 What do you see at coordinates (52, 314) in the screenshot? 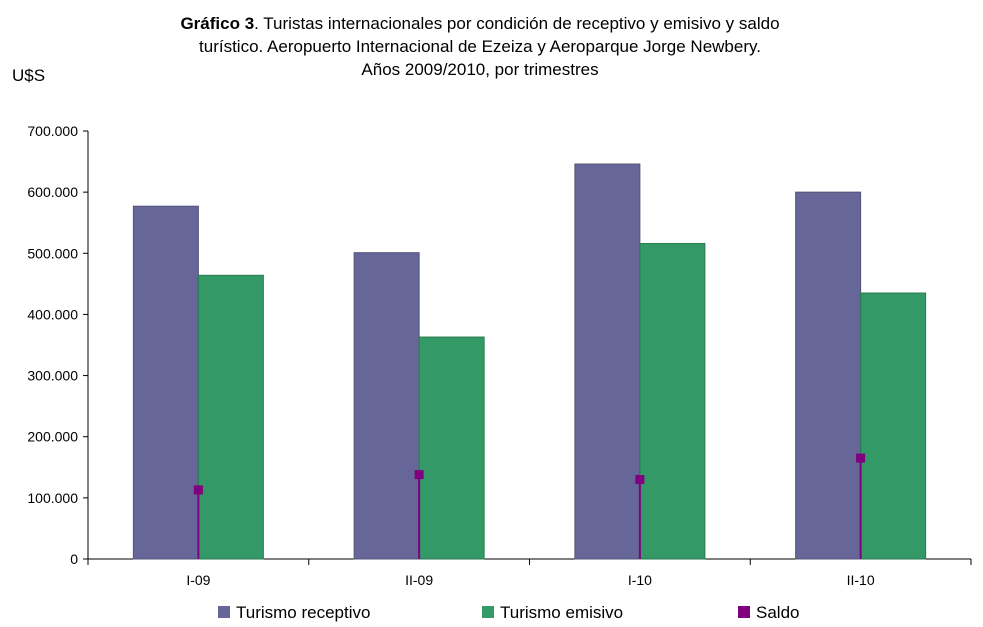
I see `y-tick-label: 400.000` at bounding box center [52, 314].